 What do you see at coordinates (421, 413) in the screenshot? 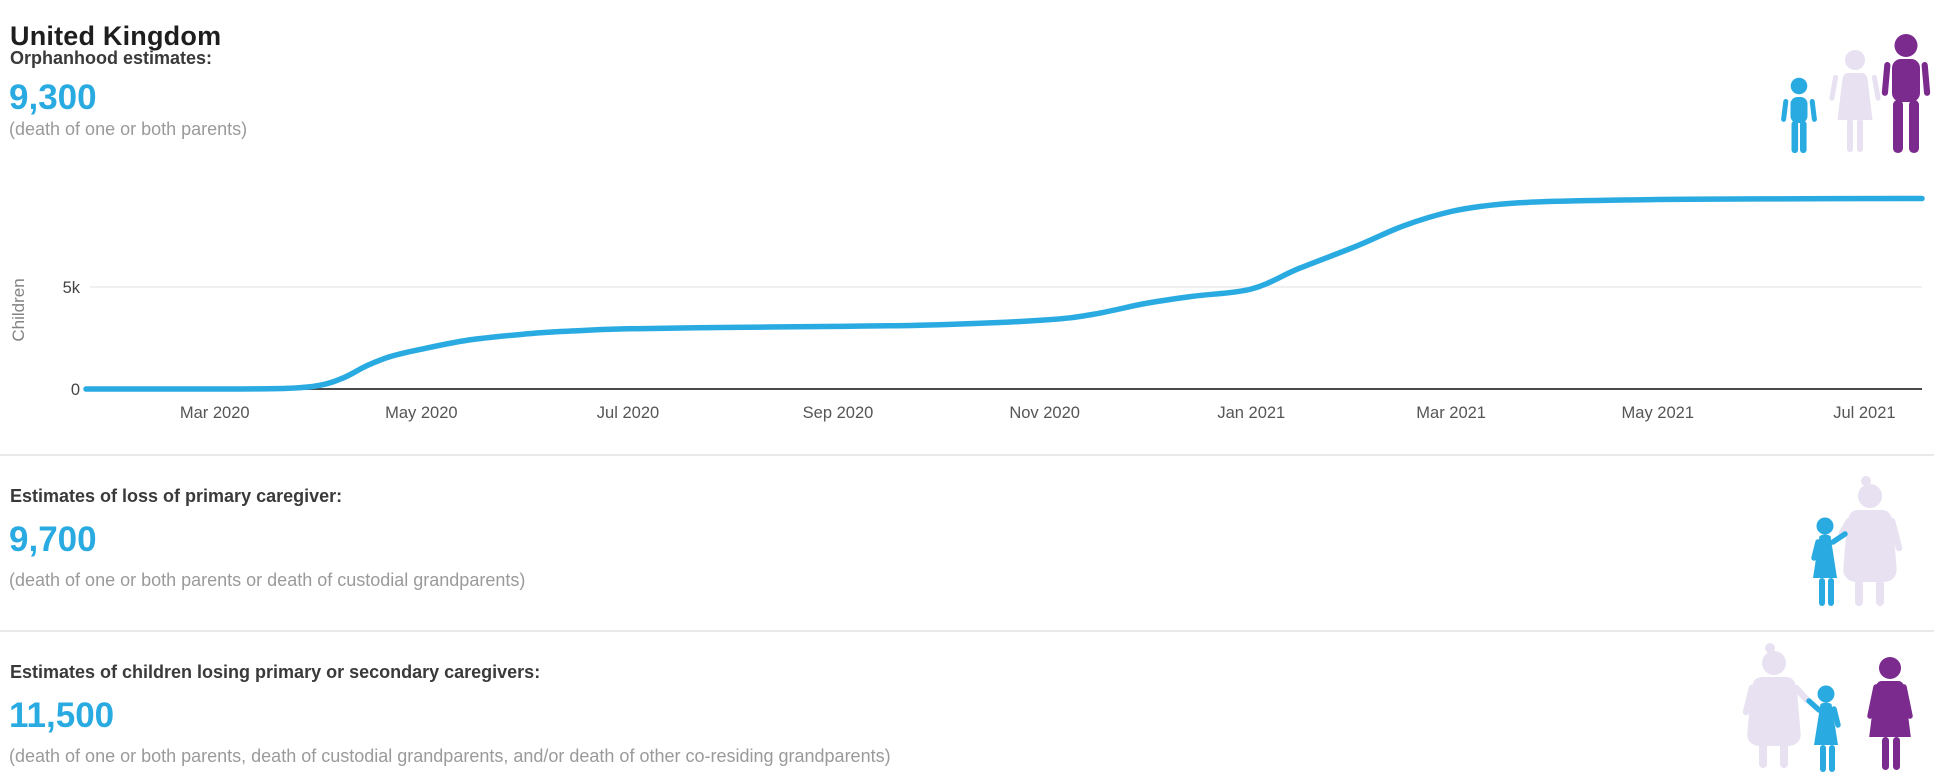
I see `x-tick-label: May 2020` at bounding box center [421, 413].